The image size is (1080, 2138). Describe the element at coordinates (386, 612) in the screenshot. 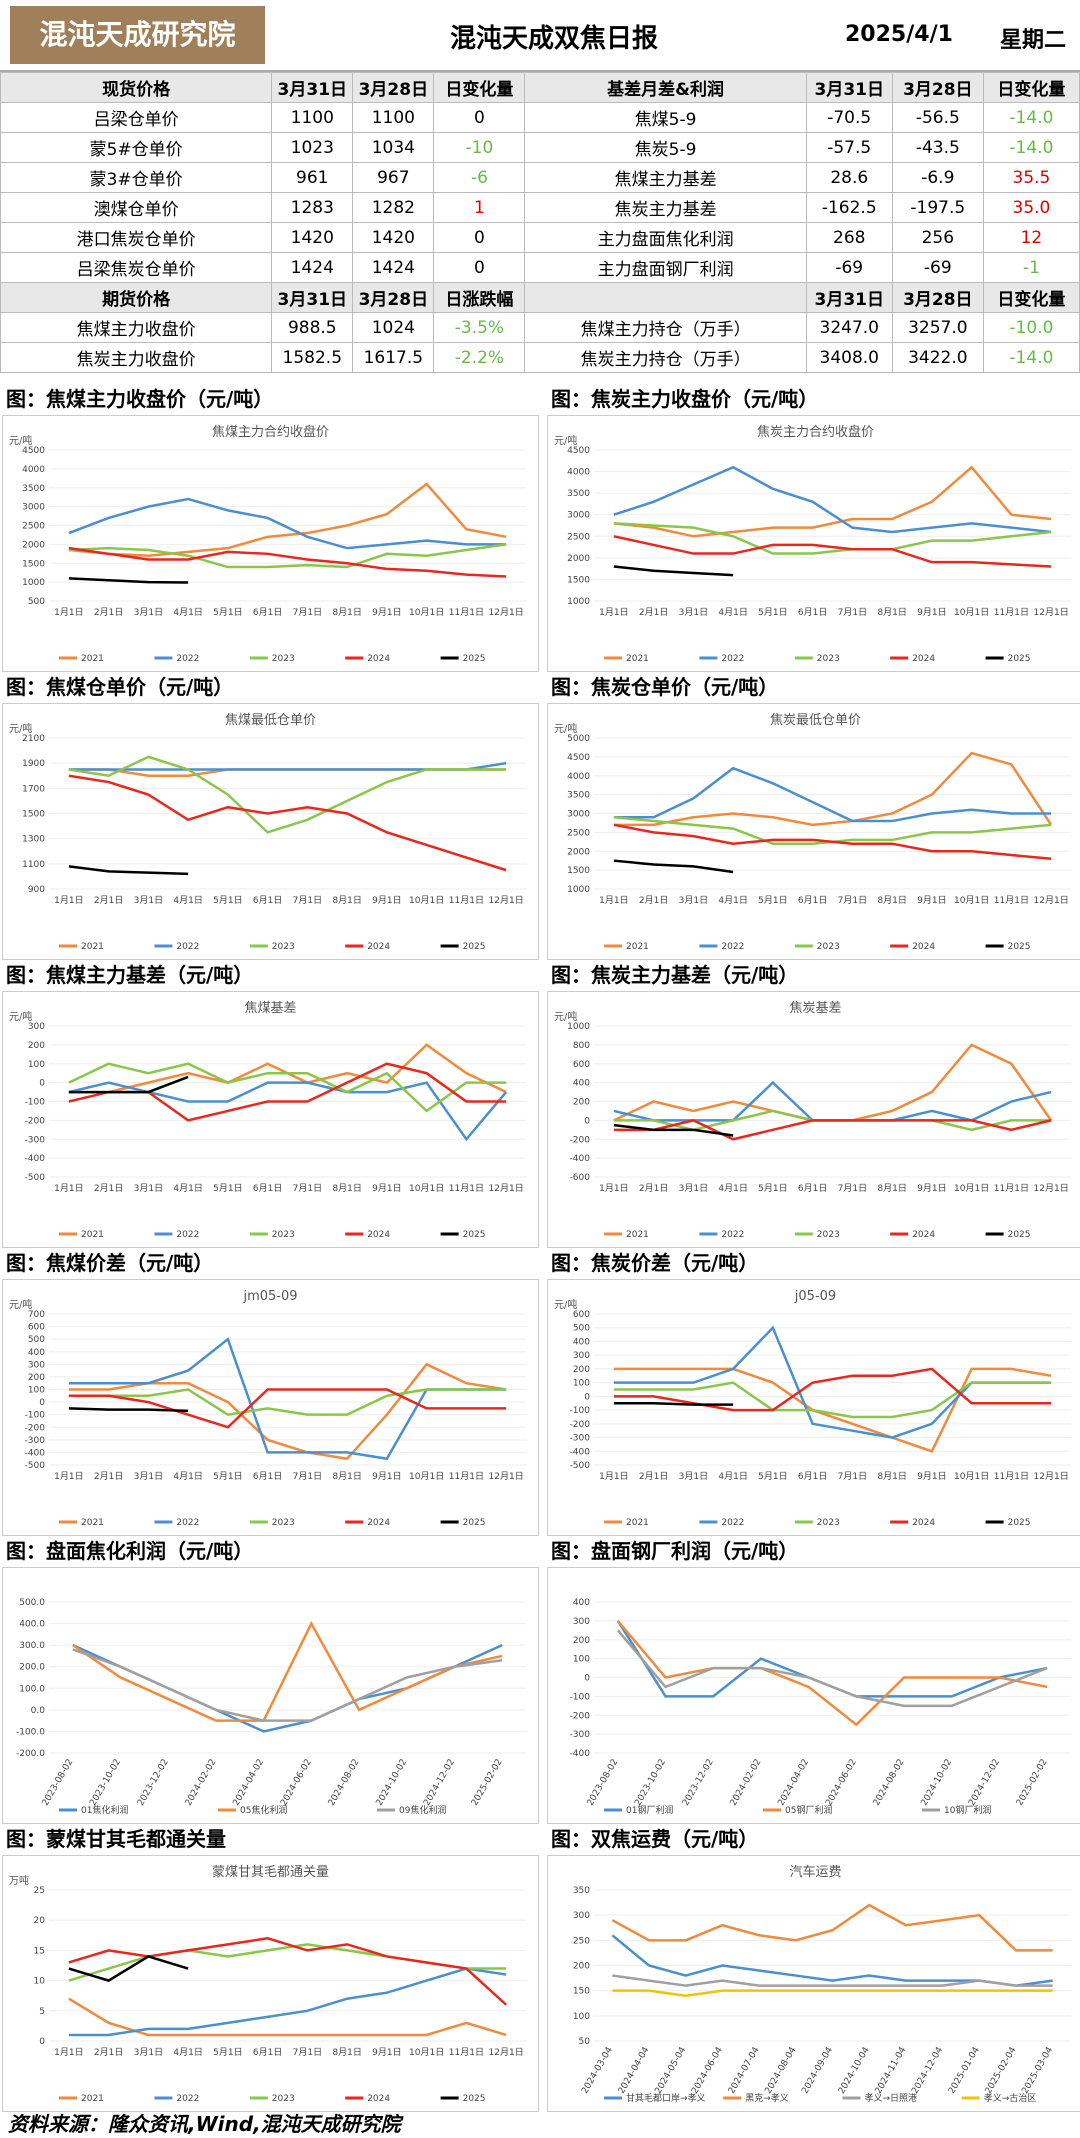

I see `x-tick-label: 9月1日` at that location.